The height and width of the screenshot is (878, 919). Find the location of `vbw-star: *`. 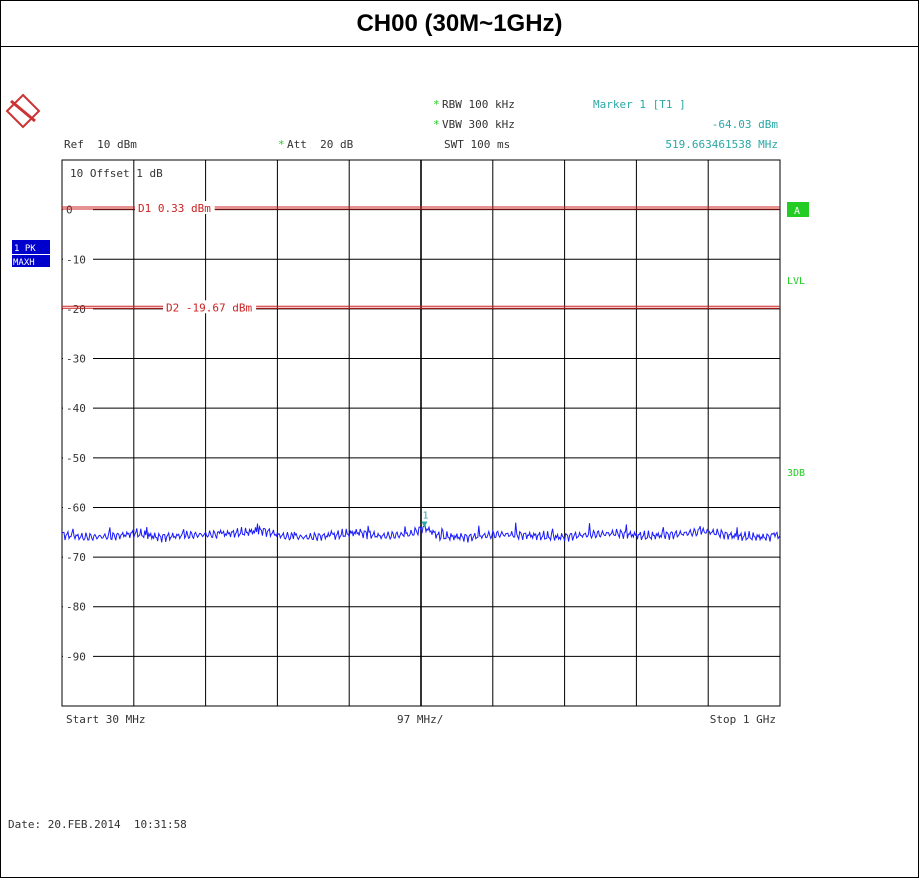

vbw-star: * is located at coordinates (436, 124).